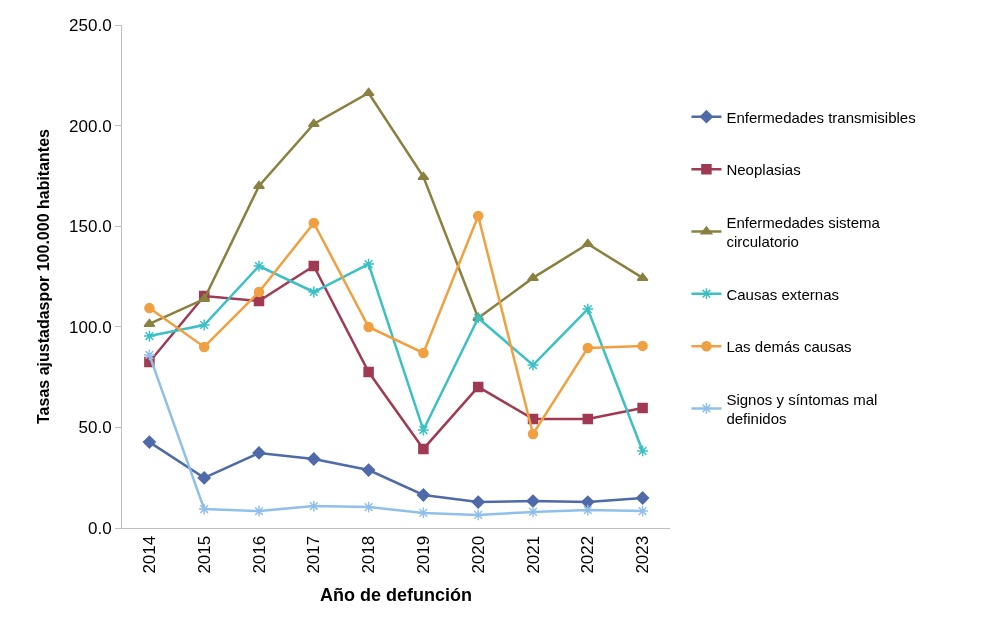  What do you see at coordinates (802, 409) in the screenshot?
I see `legend-label: Signos y síntomas mal definidos` at bounding box center [802, 409].